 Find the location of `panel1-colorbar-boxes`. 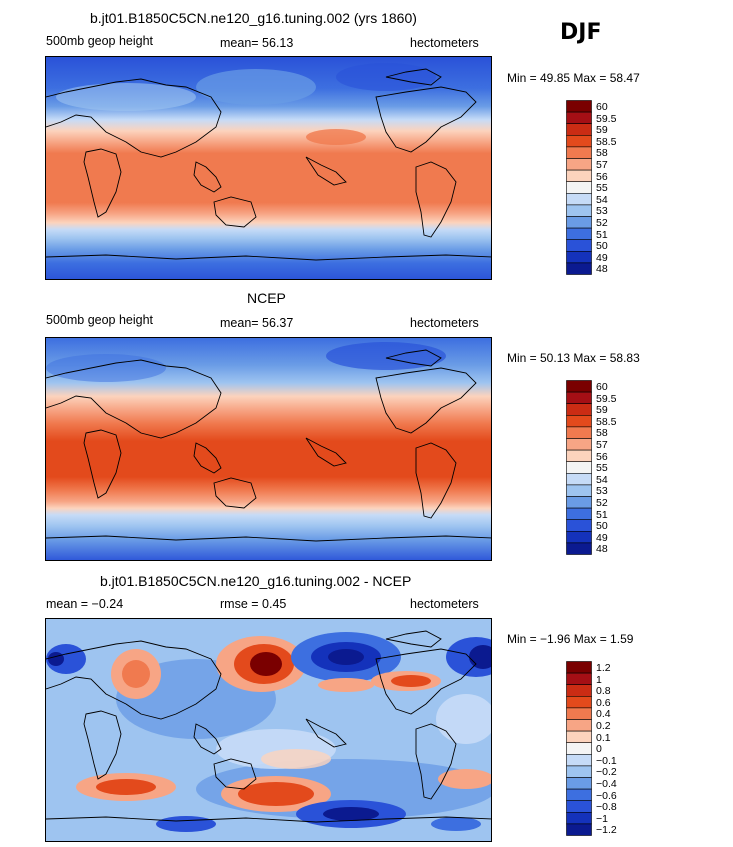

panel1-colorbar-boxes is located at coordinates (579, 187).